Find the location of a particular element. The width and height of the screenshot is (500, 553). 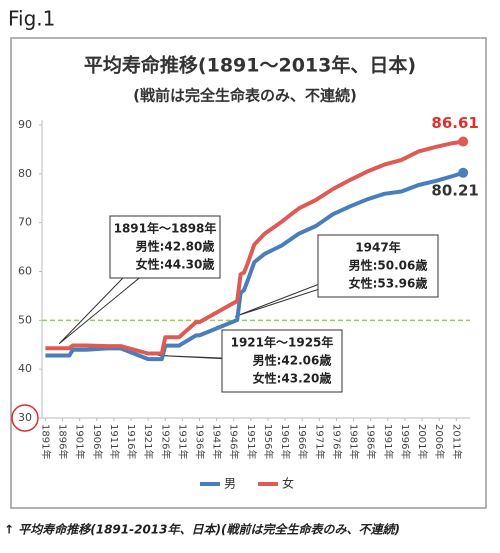

x-tick-label: 1971年 is located at coordinates (319, 441).